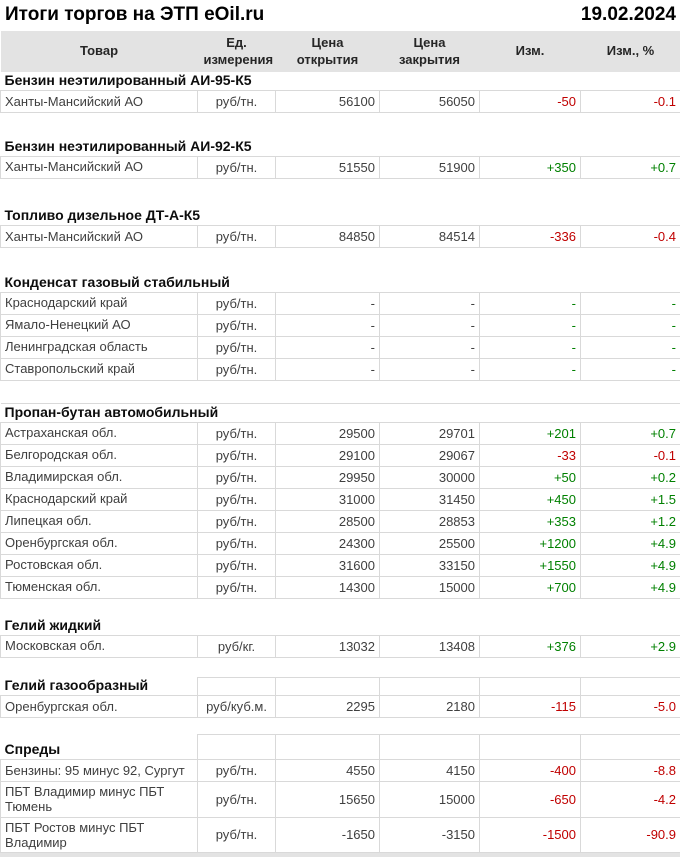 The image size is (680, 857). Describe the element at coordinates (530, 521) in the screenshot. I see `cell-change: +353` at that location.